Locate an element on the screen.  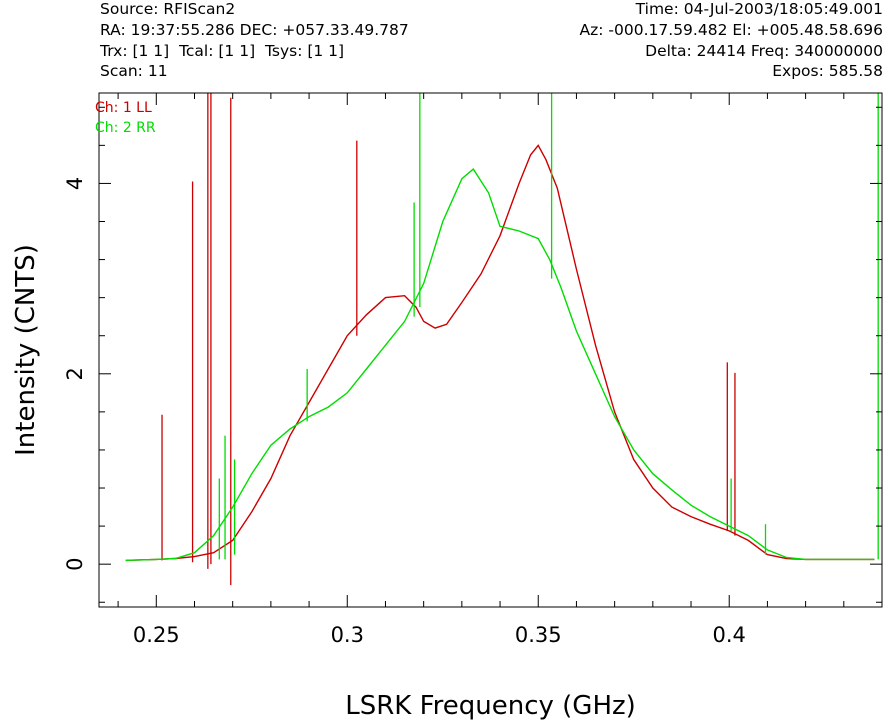
y-tick-label: 0 is located at coordinates (75, 563).